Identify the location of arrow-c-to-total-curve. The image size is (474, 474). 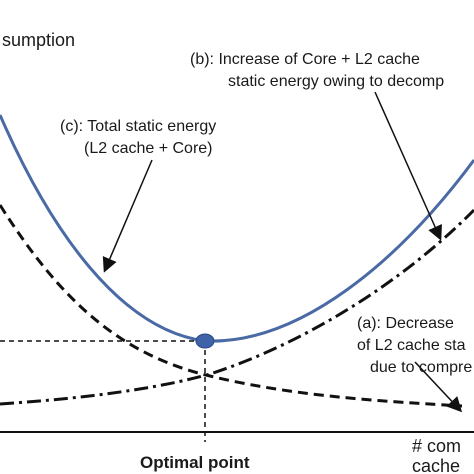
(127, 216).